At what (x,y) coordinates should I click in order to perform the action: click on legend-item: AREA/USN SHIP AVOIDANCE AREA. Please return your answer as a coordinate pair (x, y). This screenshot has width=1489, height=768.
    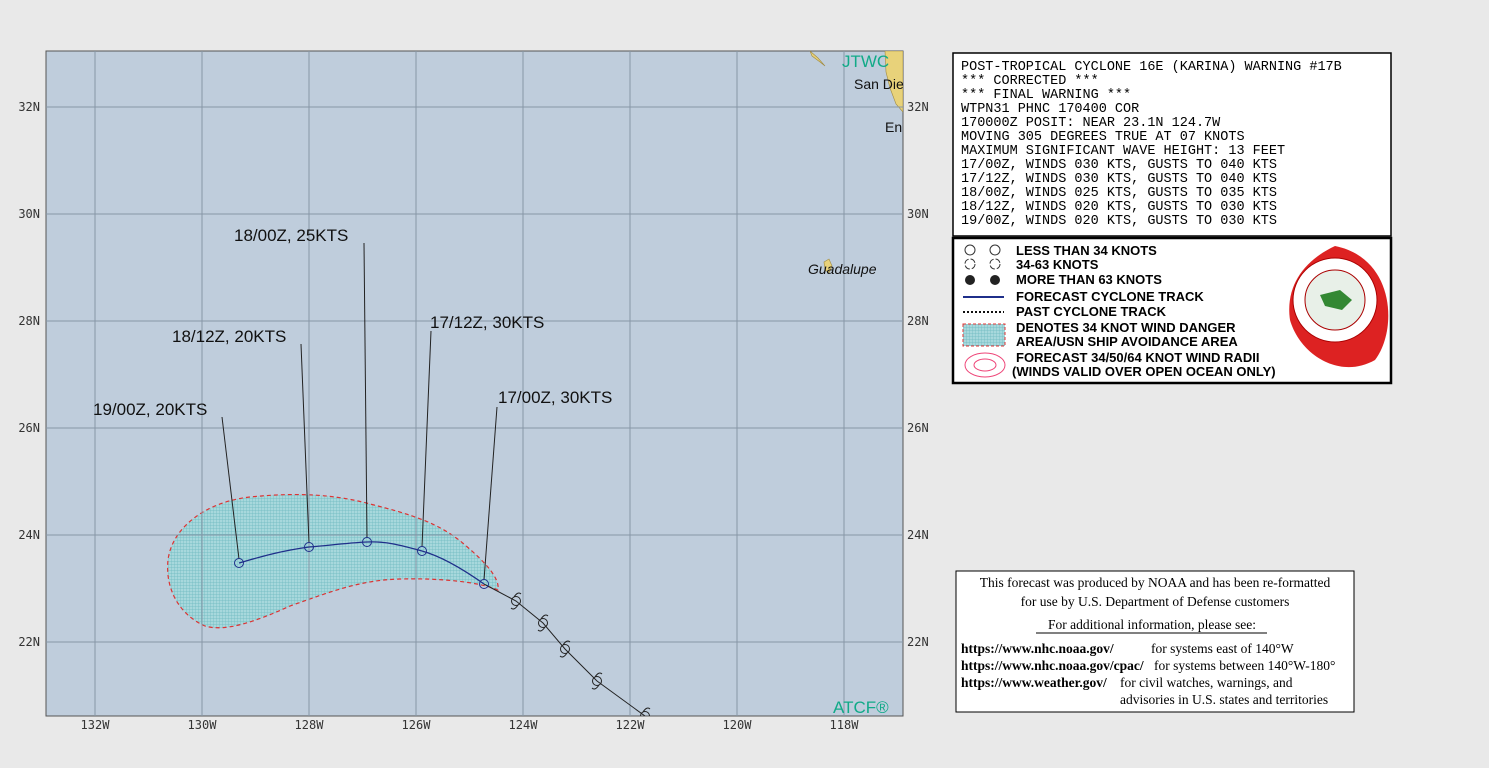
    Looking at the image, I should click on (1127, 341).